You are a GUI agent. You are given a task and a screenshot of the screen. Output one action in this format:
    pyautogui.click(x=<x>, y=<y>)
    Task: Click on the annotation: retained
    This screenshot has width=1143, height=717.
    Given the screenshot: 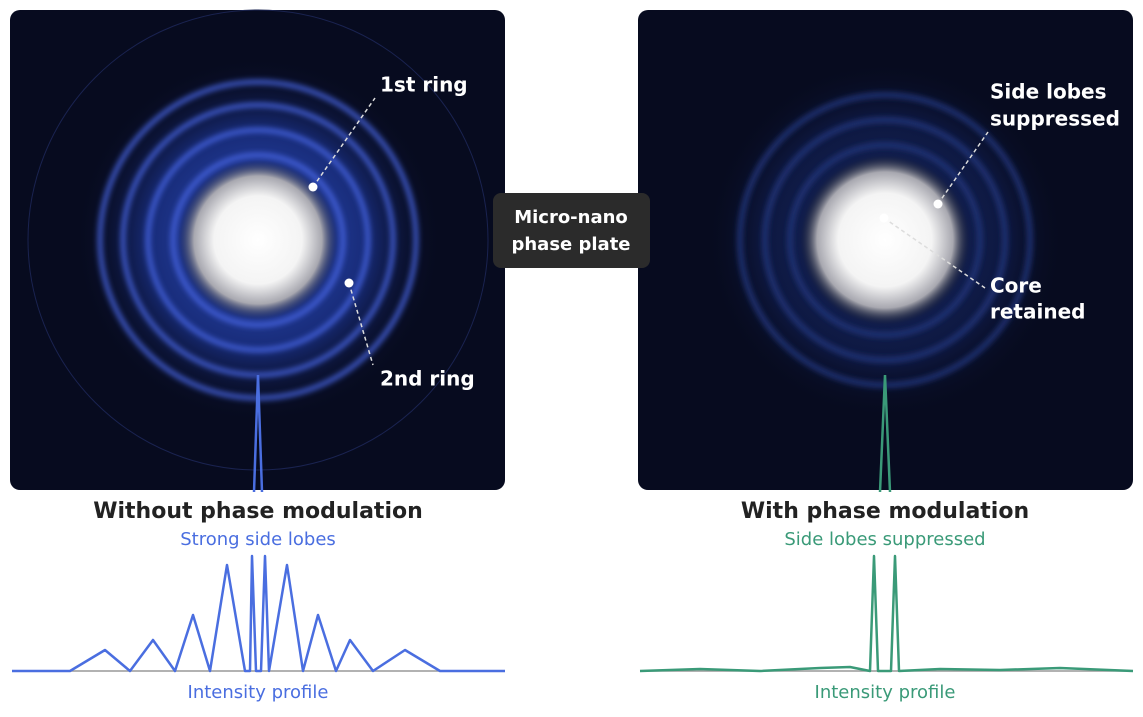 What is the action you would take?
    pyautogui.click(x=1037, y=312)
    